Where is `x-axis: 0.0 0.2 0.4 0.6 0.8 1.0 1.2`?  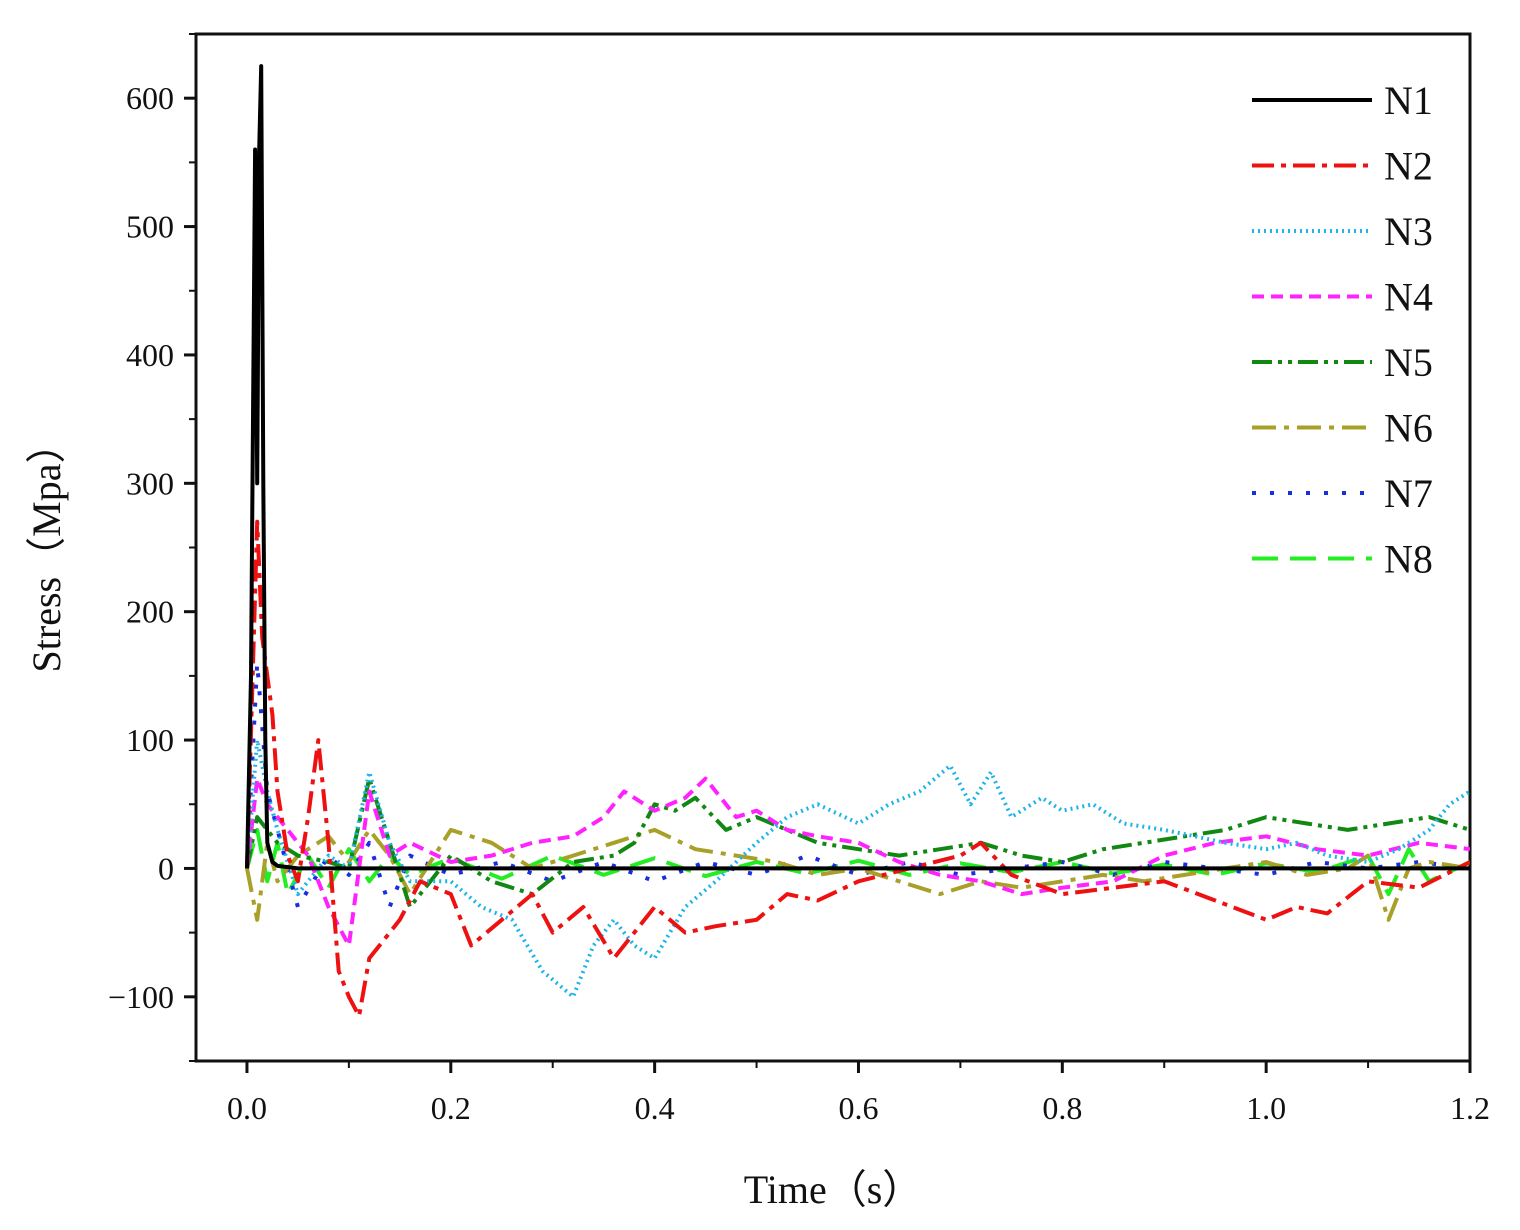
x-axis: 0.0 0.2 0.4 0.6 0.8 1.0 1.2 is located at coordinates (858, 1093).